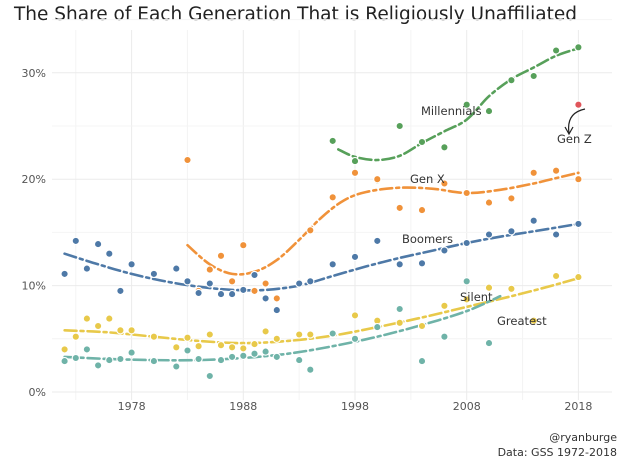  I want to click on y-tick-label: 10%, so click(34, 286).